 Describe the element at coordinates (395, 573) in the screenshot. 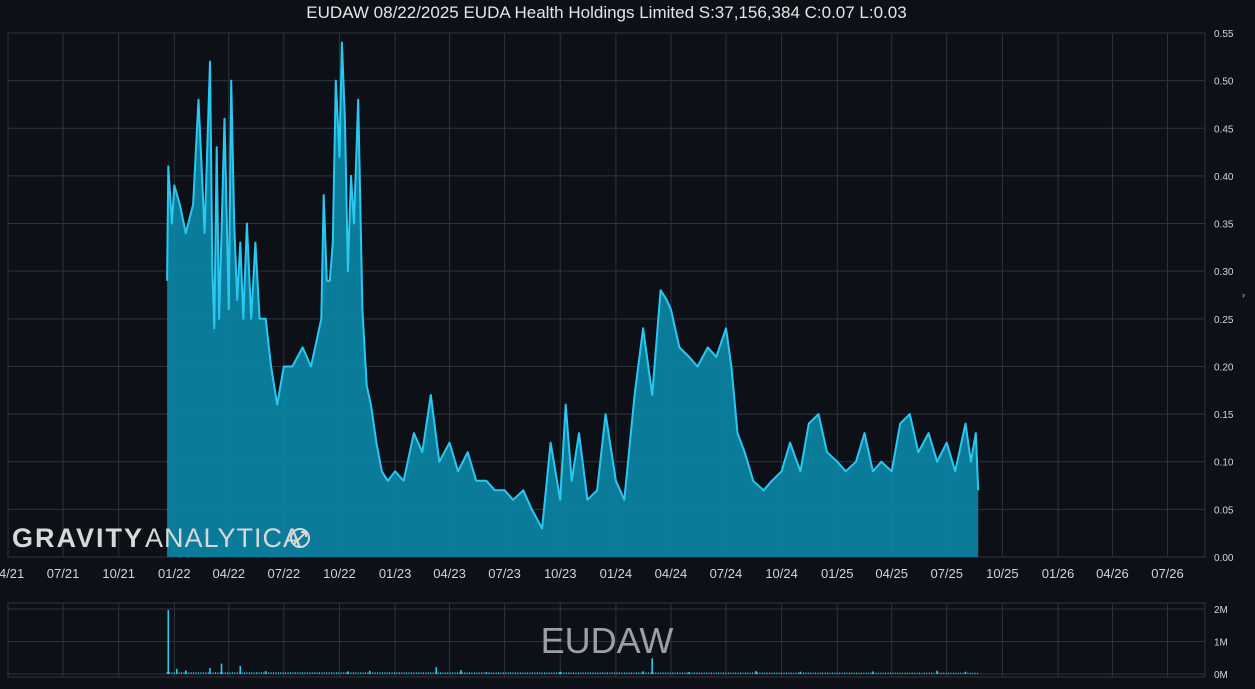

I see `x-tick-label: 01/23` at that location.